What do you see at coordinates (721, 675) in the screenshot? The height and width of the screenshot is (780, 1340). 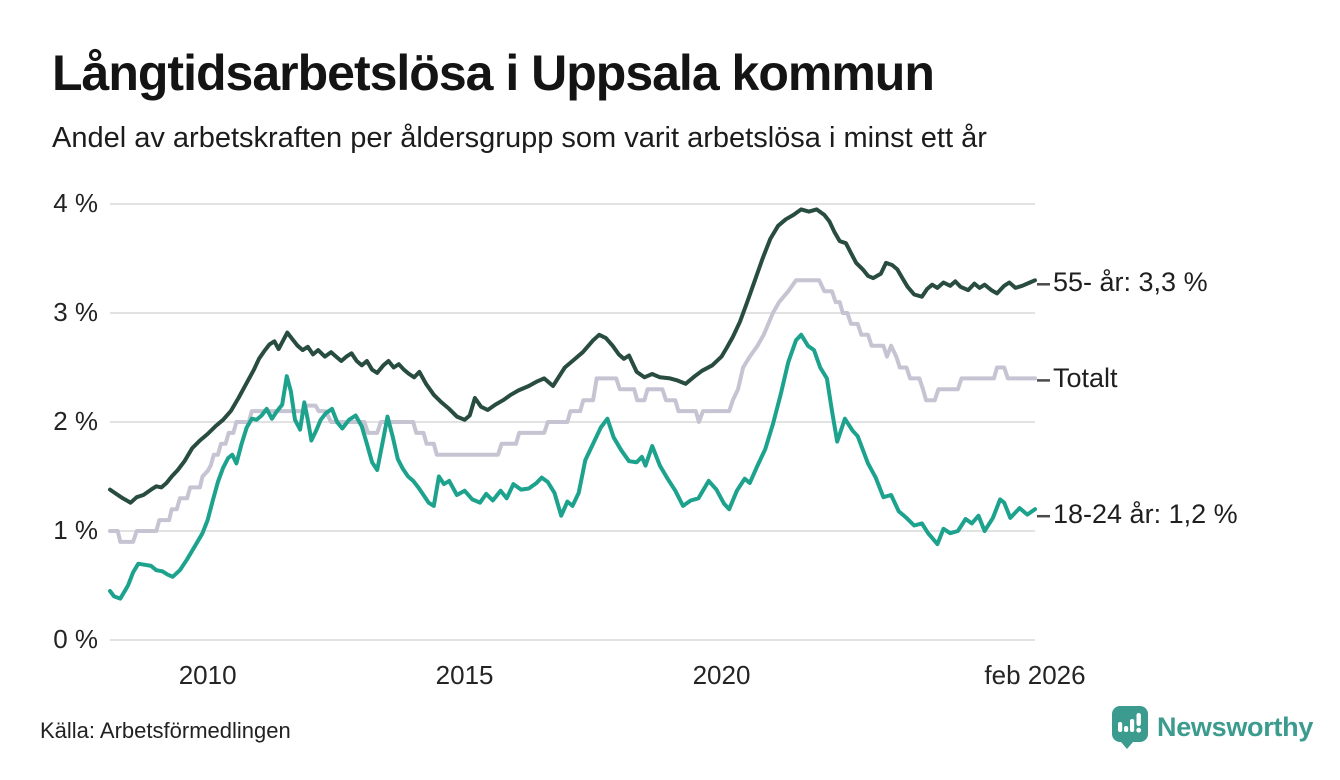 I see `x-axis-tick-label: 2020` at bounding box center [721, 675].